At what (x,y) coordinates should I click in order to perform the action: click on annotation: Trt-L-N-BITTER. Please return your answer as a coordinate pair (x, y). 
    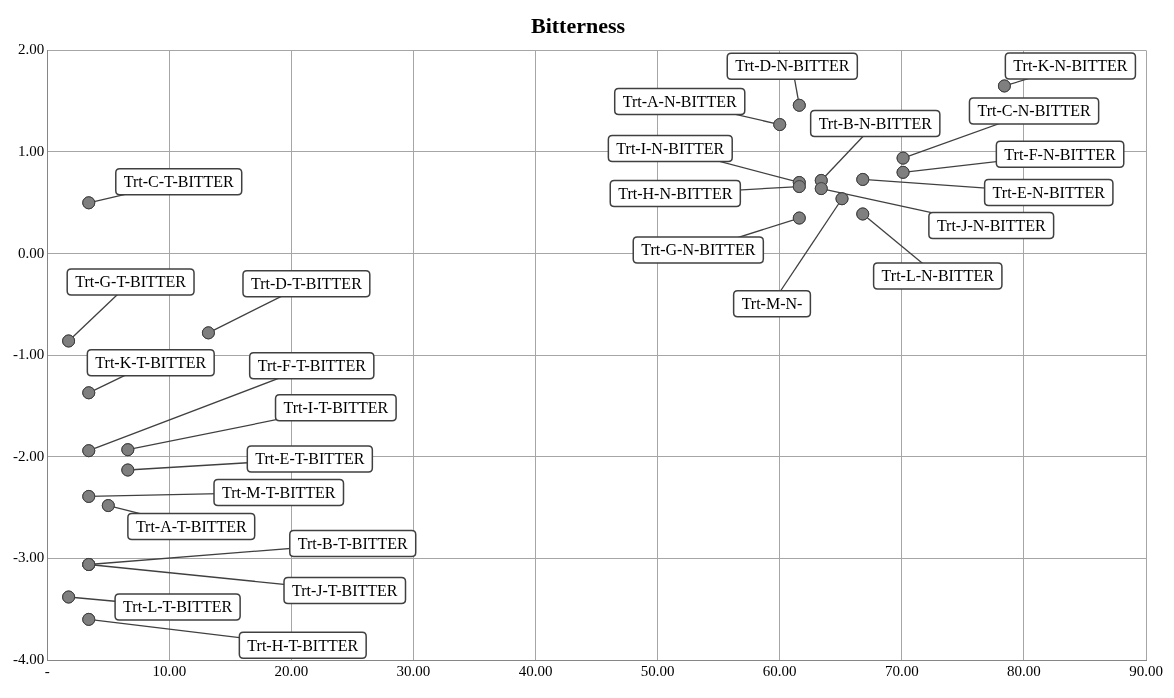
    Looking at the image, I should click on (938, 276).